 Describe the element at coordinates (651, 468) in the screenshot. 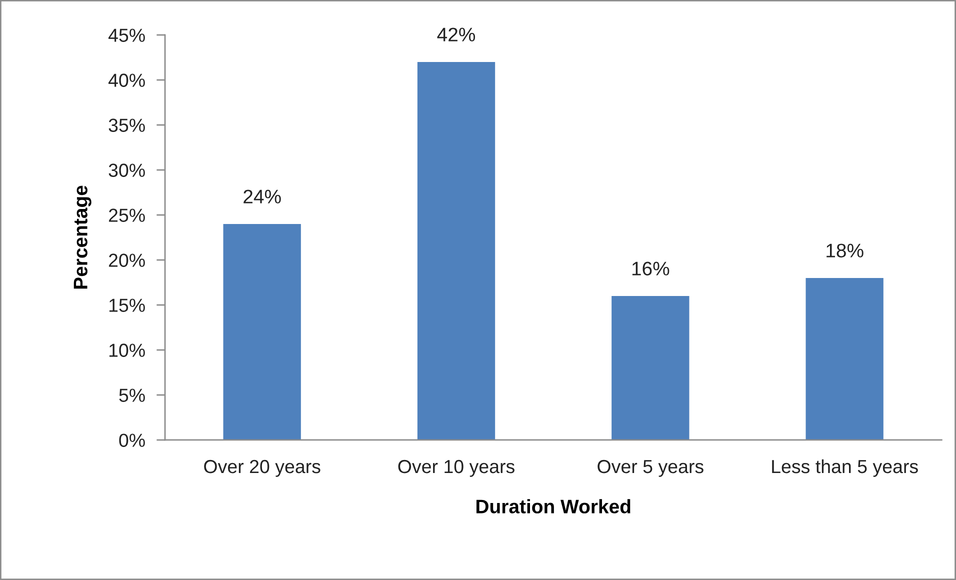

I see `x-tick-label: Over 5 years` at that location.